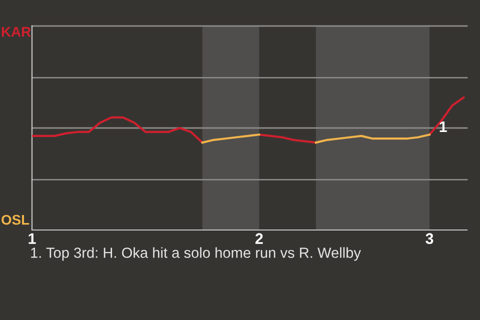  Describe the element at coordinates (430, 238) in the screenshot. I see `x-tick-label: 3` at that location.